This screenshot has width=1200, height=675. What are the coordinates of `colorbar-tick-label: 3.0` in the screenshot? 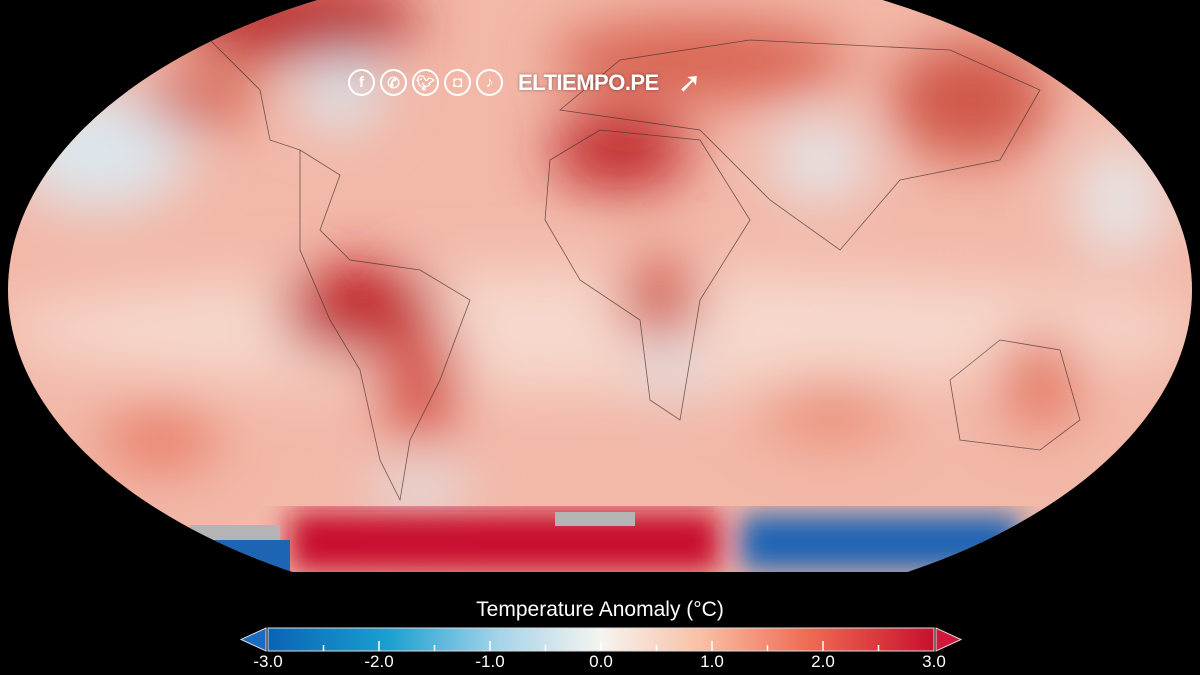 It's located at (934, 661).